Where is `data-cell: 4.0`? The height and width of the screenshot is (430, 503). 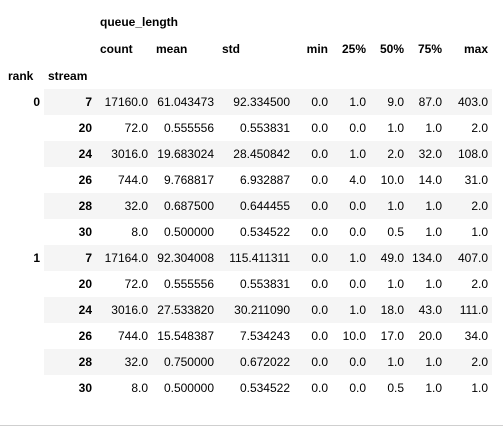
data-cell: 4.0 is located at coordinates (357, 180).